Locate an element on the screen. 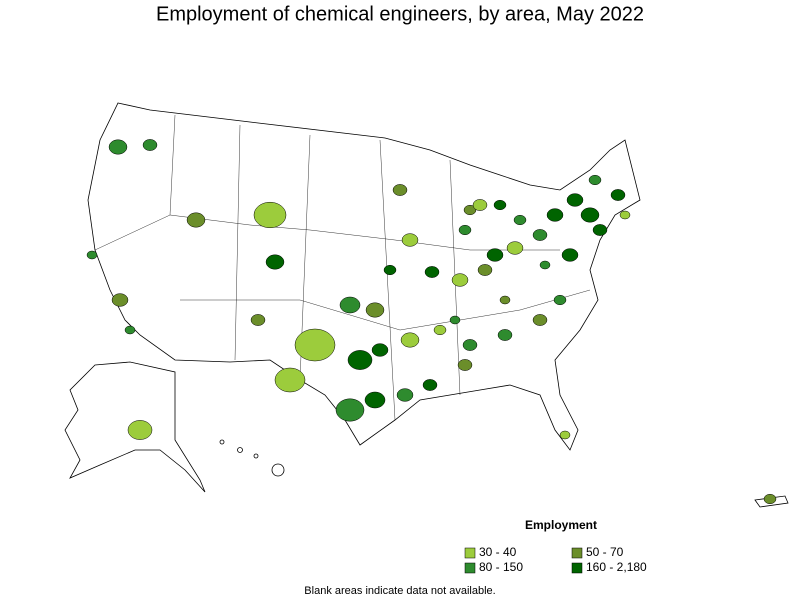 The image size is (800, 600). legend-label: 80 - 150 is located at coordinates (501, 567).